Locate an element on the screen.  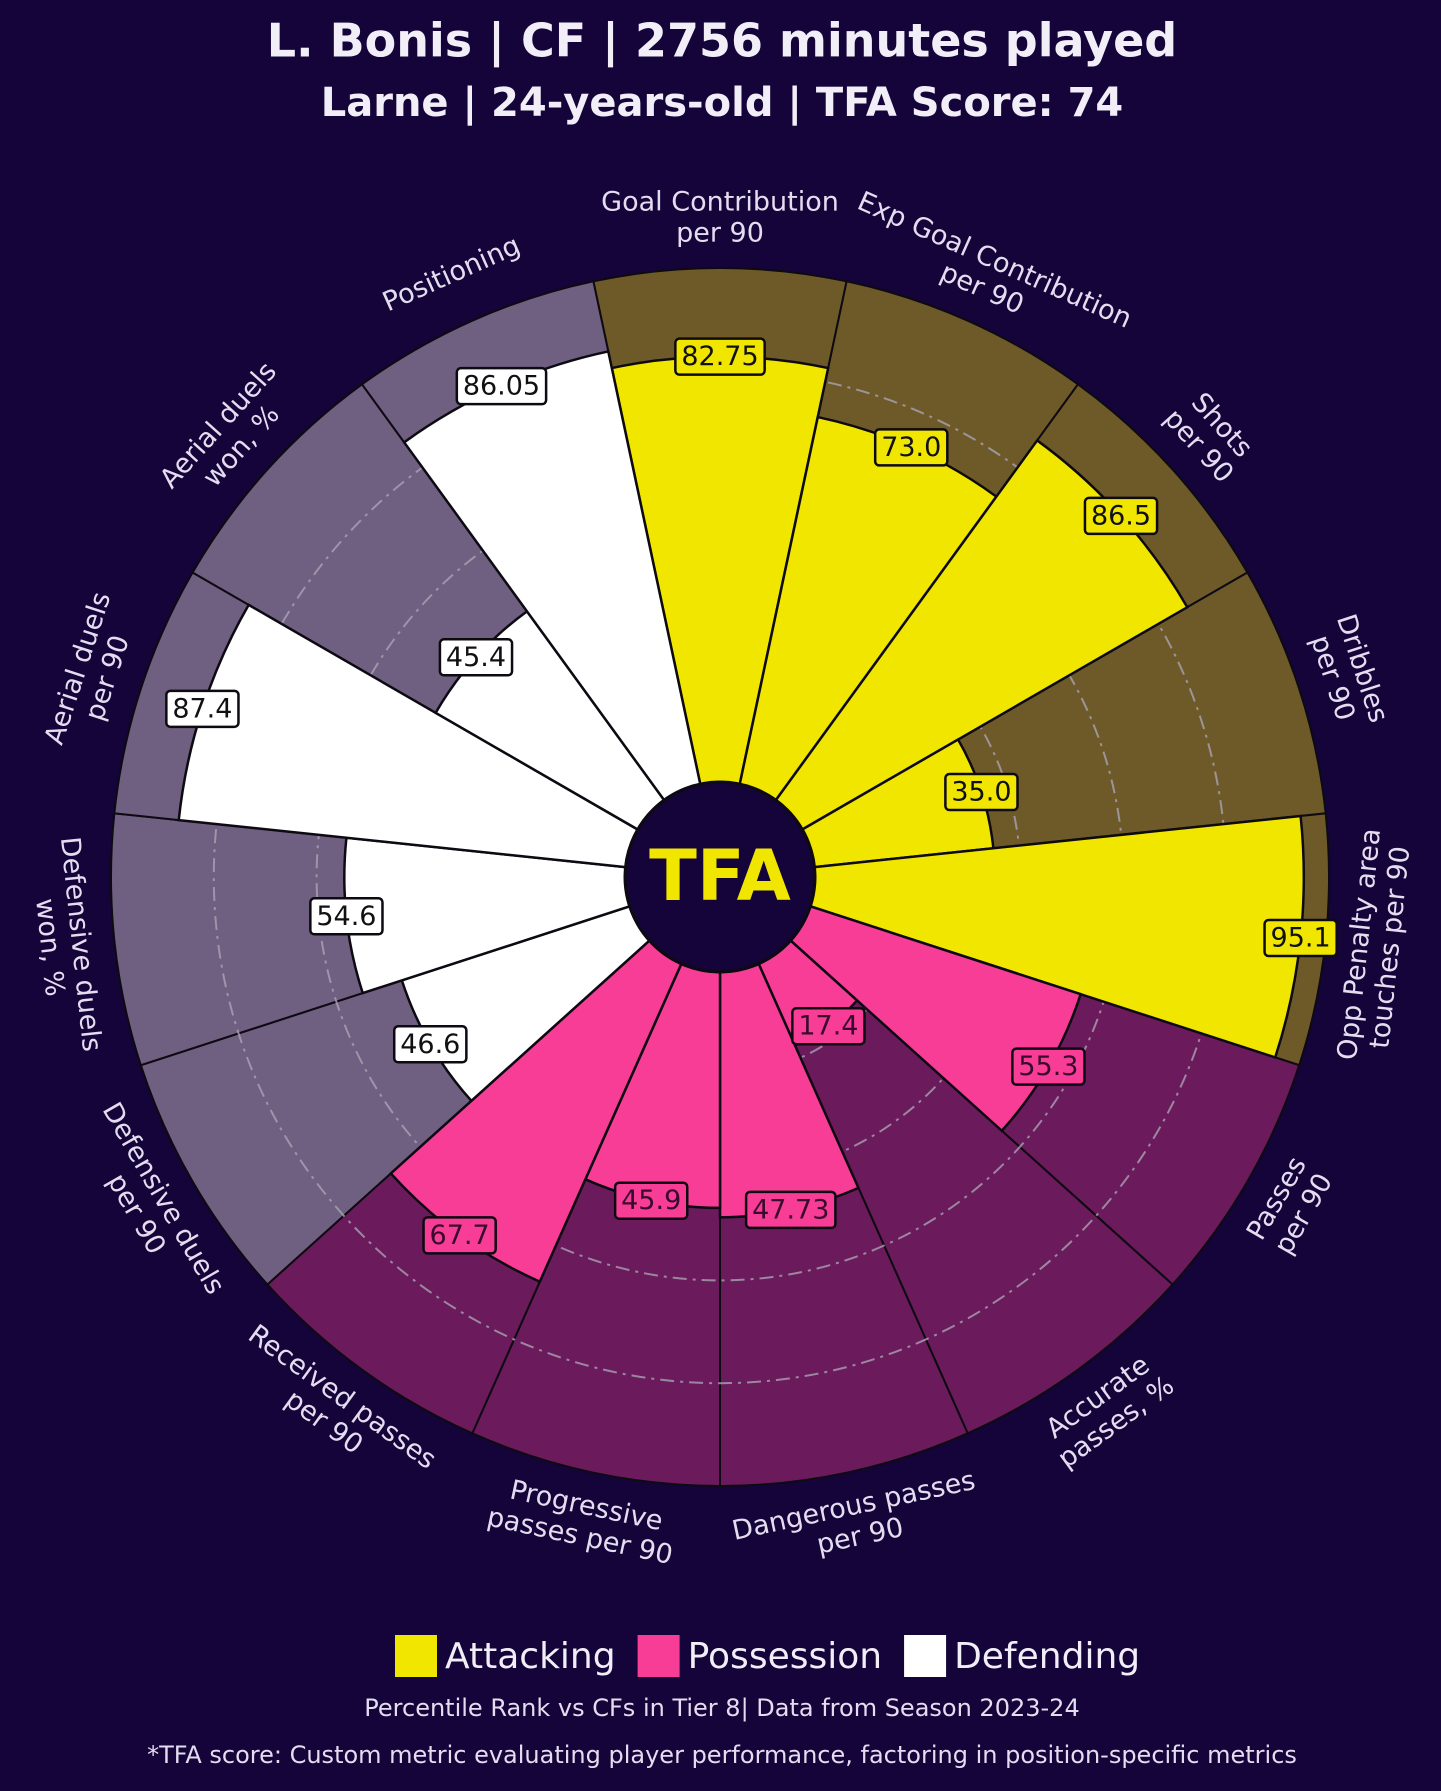
value-label-text: 73.0 is located at coordinates (911, 447).